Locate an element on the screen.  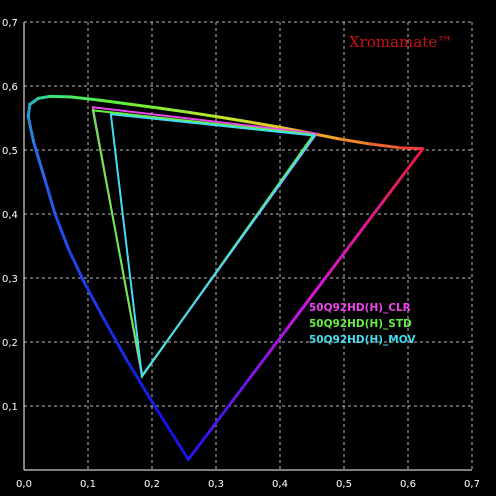
y-tick-label: 0,5 is located at coordinates (10, 151).